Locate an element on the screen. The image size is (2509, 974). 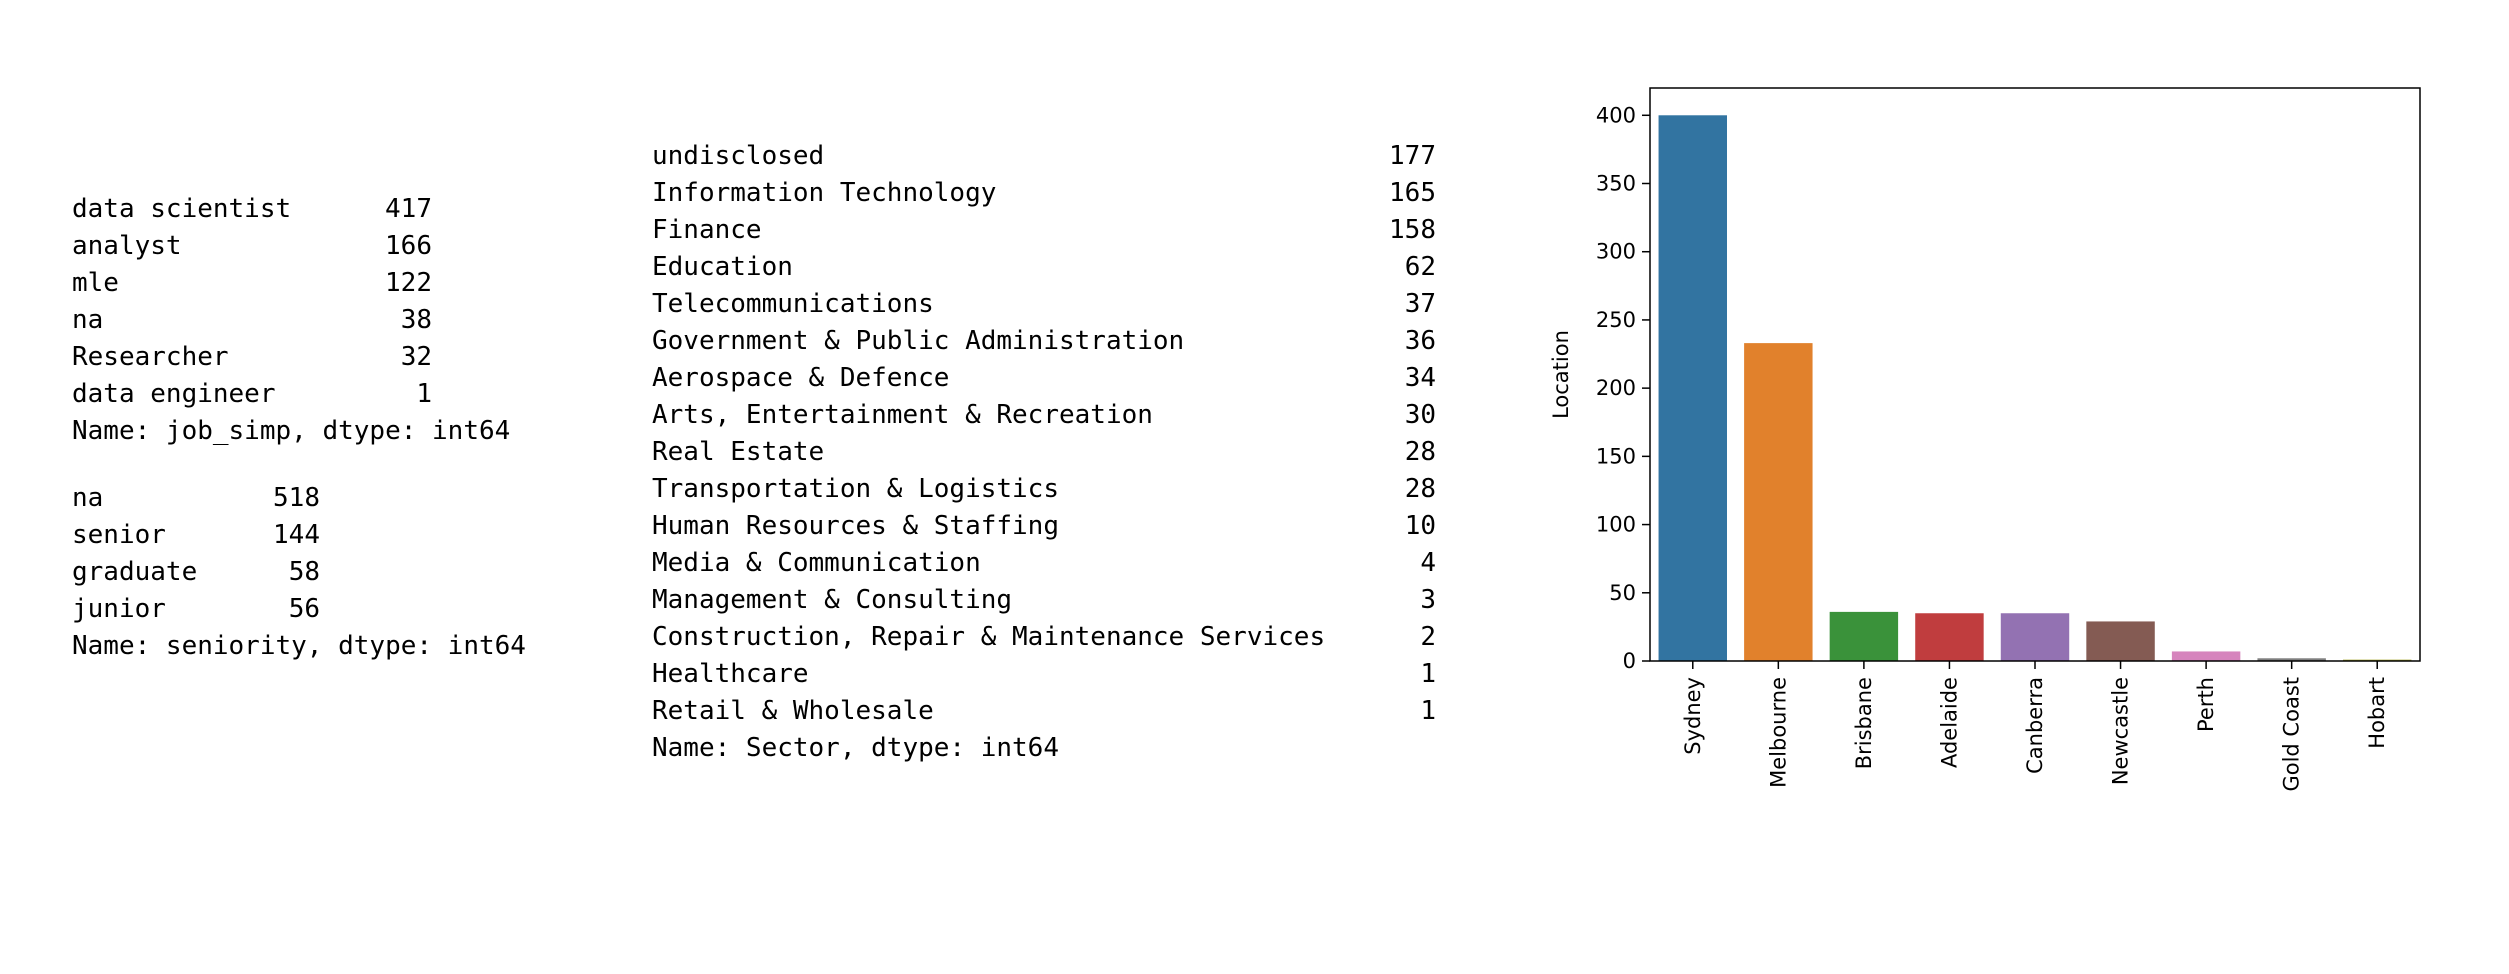
value-count-row: Arts, Entertainment & Recreation 30 is located at coordinates (1052, 415).